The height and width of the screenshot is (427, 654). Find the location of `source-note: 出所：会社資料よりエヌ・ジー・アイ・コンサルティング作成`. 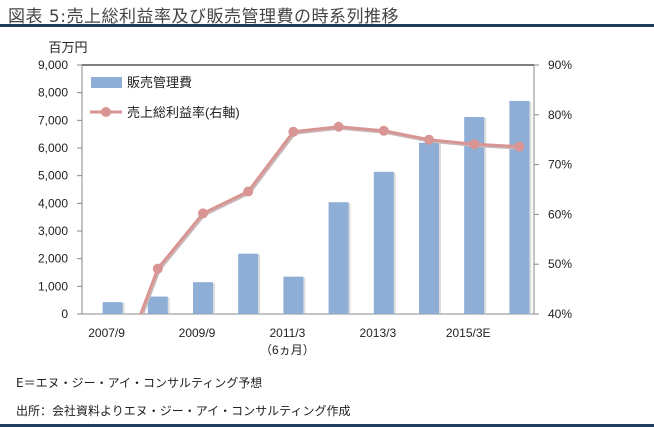

source-note: 出所：会社資料よりエヌ・ジー・アイ・コンサルティング作成 is located at coordinates (183, 411).